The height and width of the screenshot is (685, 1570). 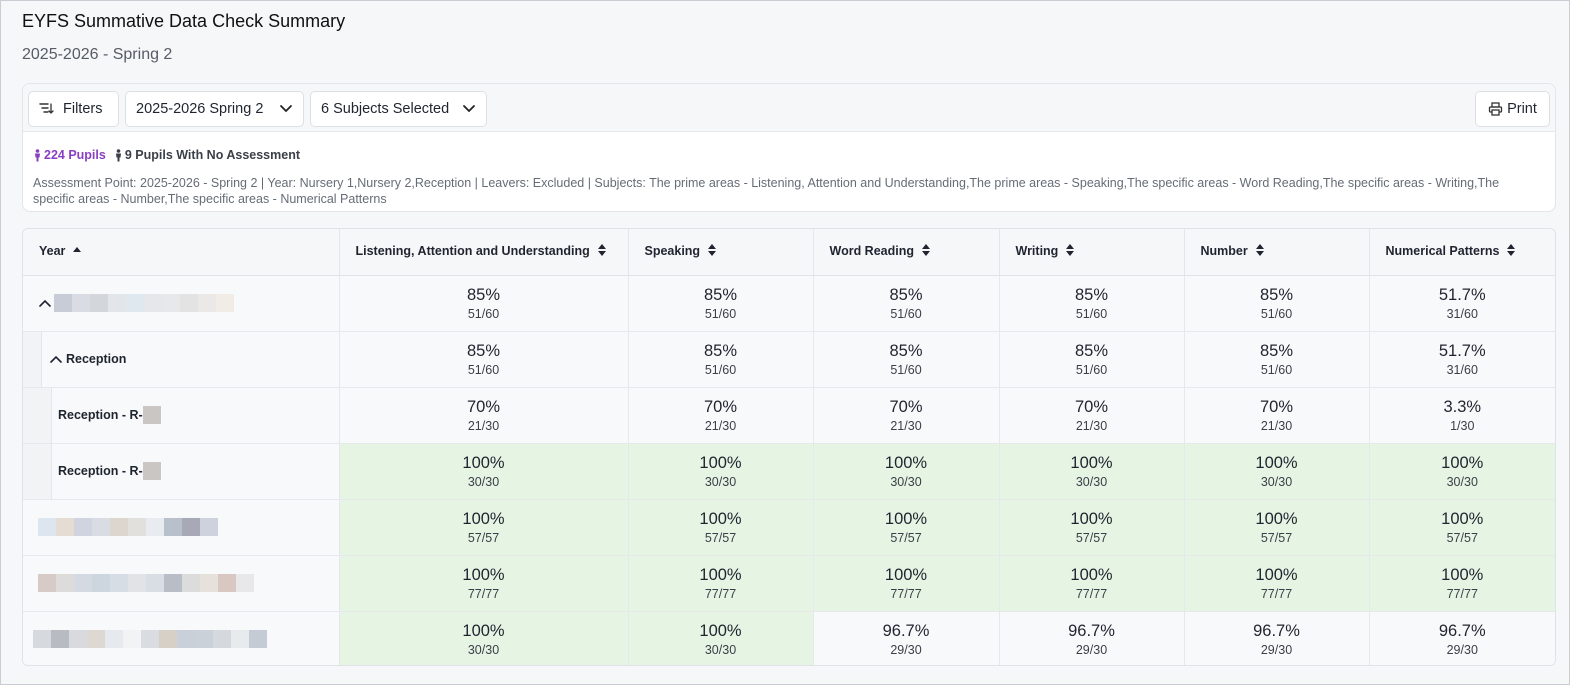 What do you see at coordinates (398, 109) in the screenshot?
I see `subjects-select: 6 Subjects Selected` at bounding box center [398, 109].